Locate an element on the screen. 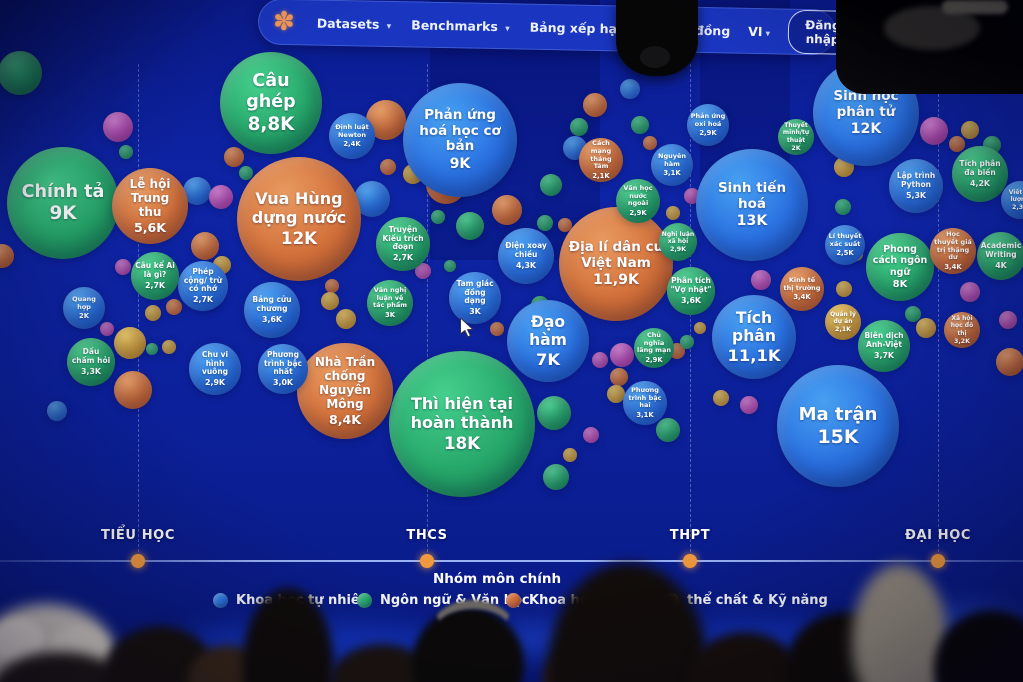 The height and width of the screenshot is (682, 1023). bubble-phong-cach-ngon-ngu: Phong cách ngôn ngữ 8K is located at coordinates (900, 267).